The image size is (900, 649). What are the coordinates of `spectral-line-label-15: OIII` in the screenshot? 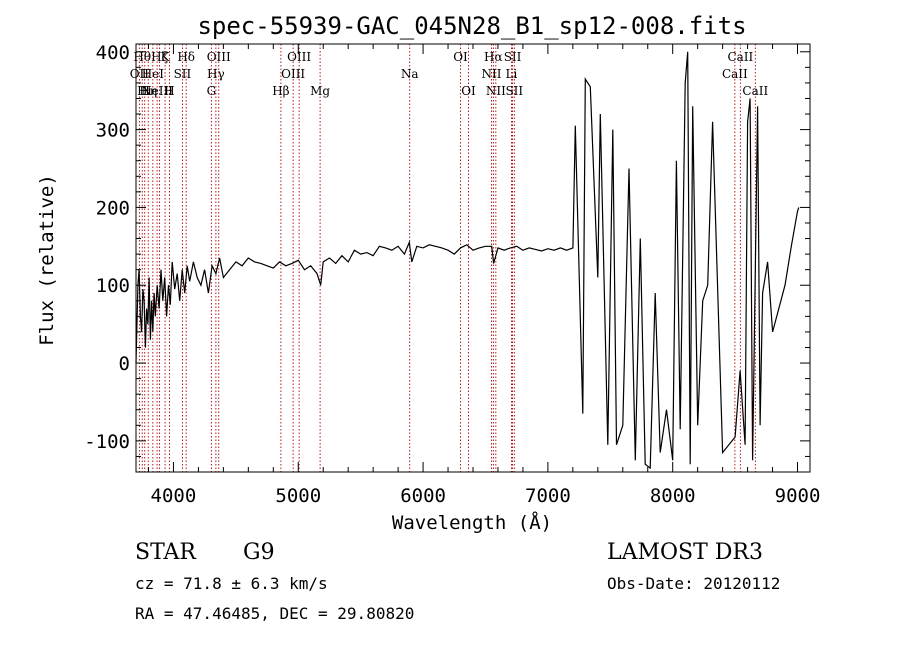 It's located at (293, 74).